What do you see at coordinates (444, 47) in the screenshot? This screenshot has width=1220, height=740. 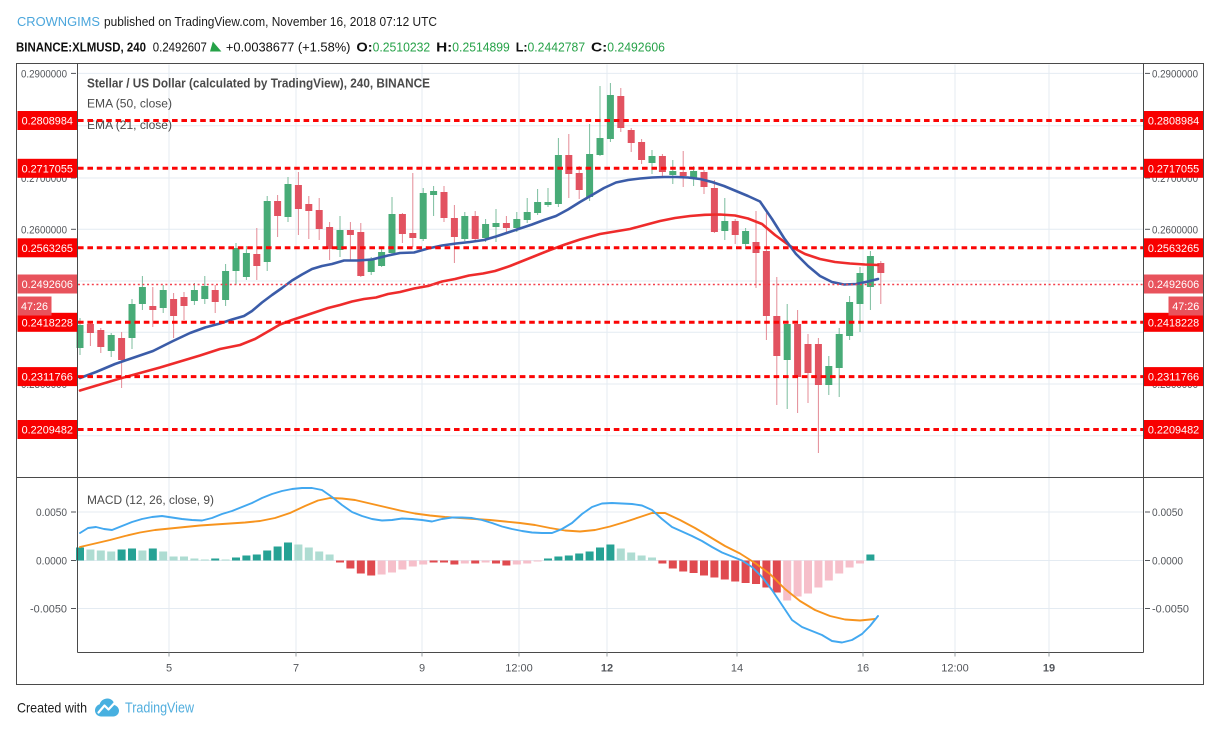 I see `svg-text: H:` at bounding box center [444, 47].